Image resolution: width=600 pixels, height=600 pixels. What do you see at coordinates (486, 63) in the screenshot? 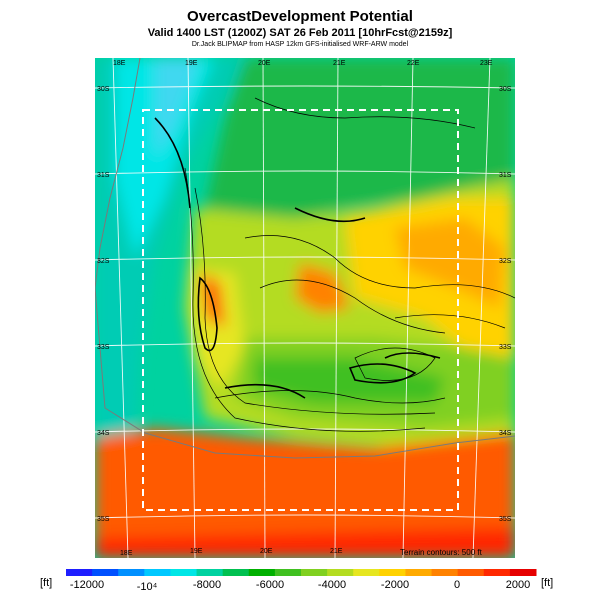
I see `svg-text: 23E` at bounding box center [486, 63].